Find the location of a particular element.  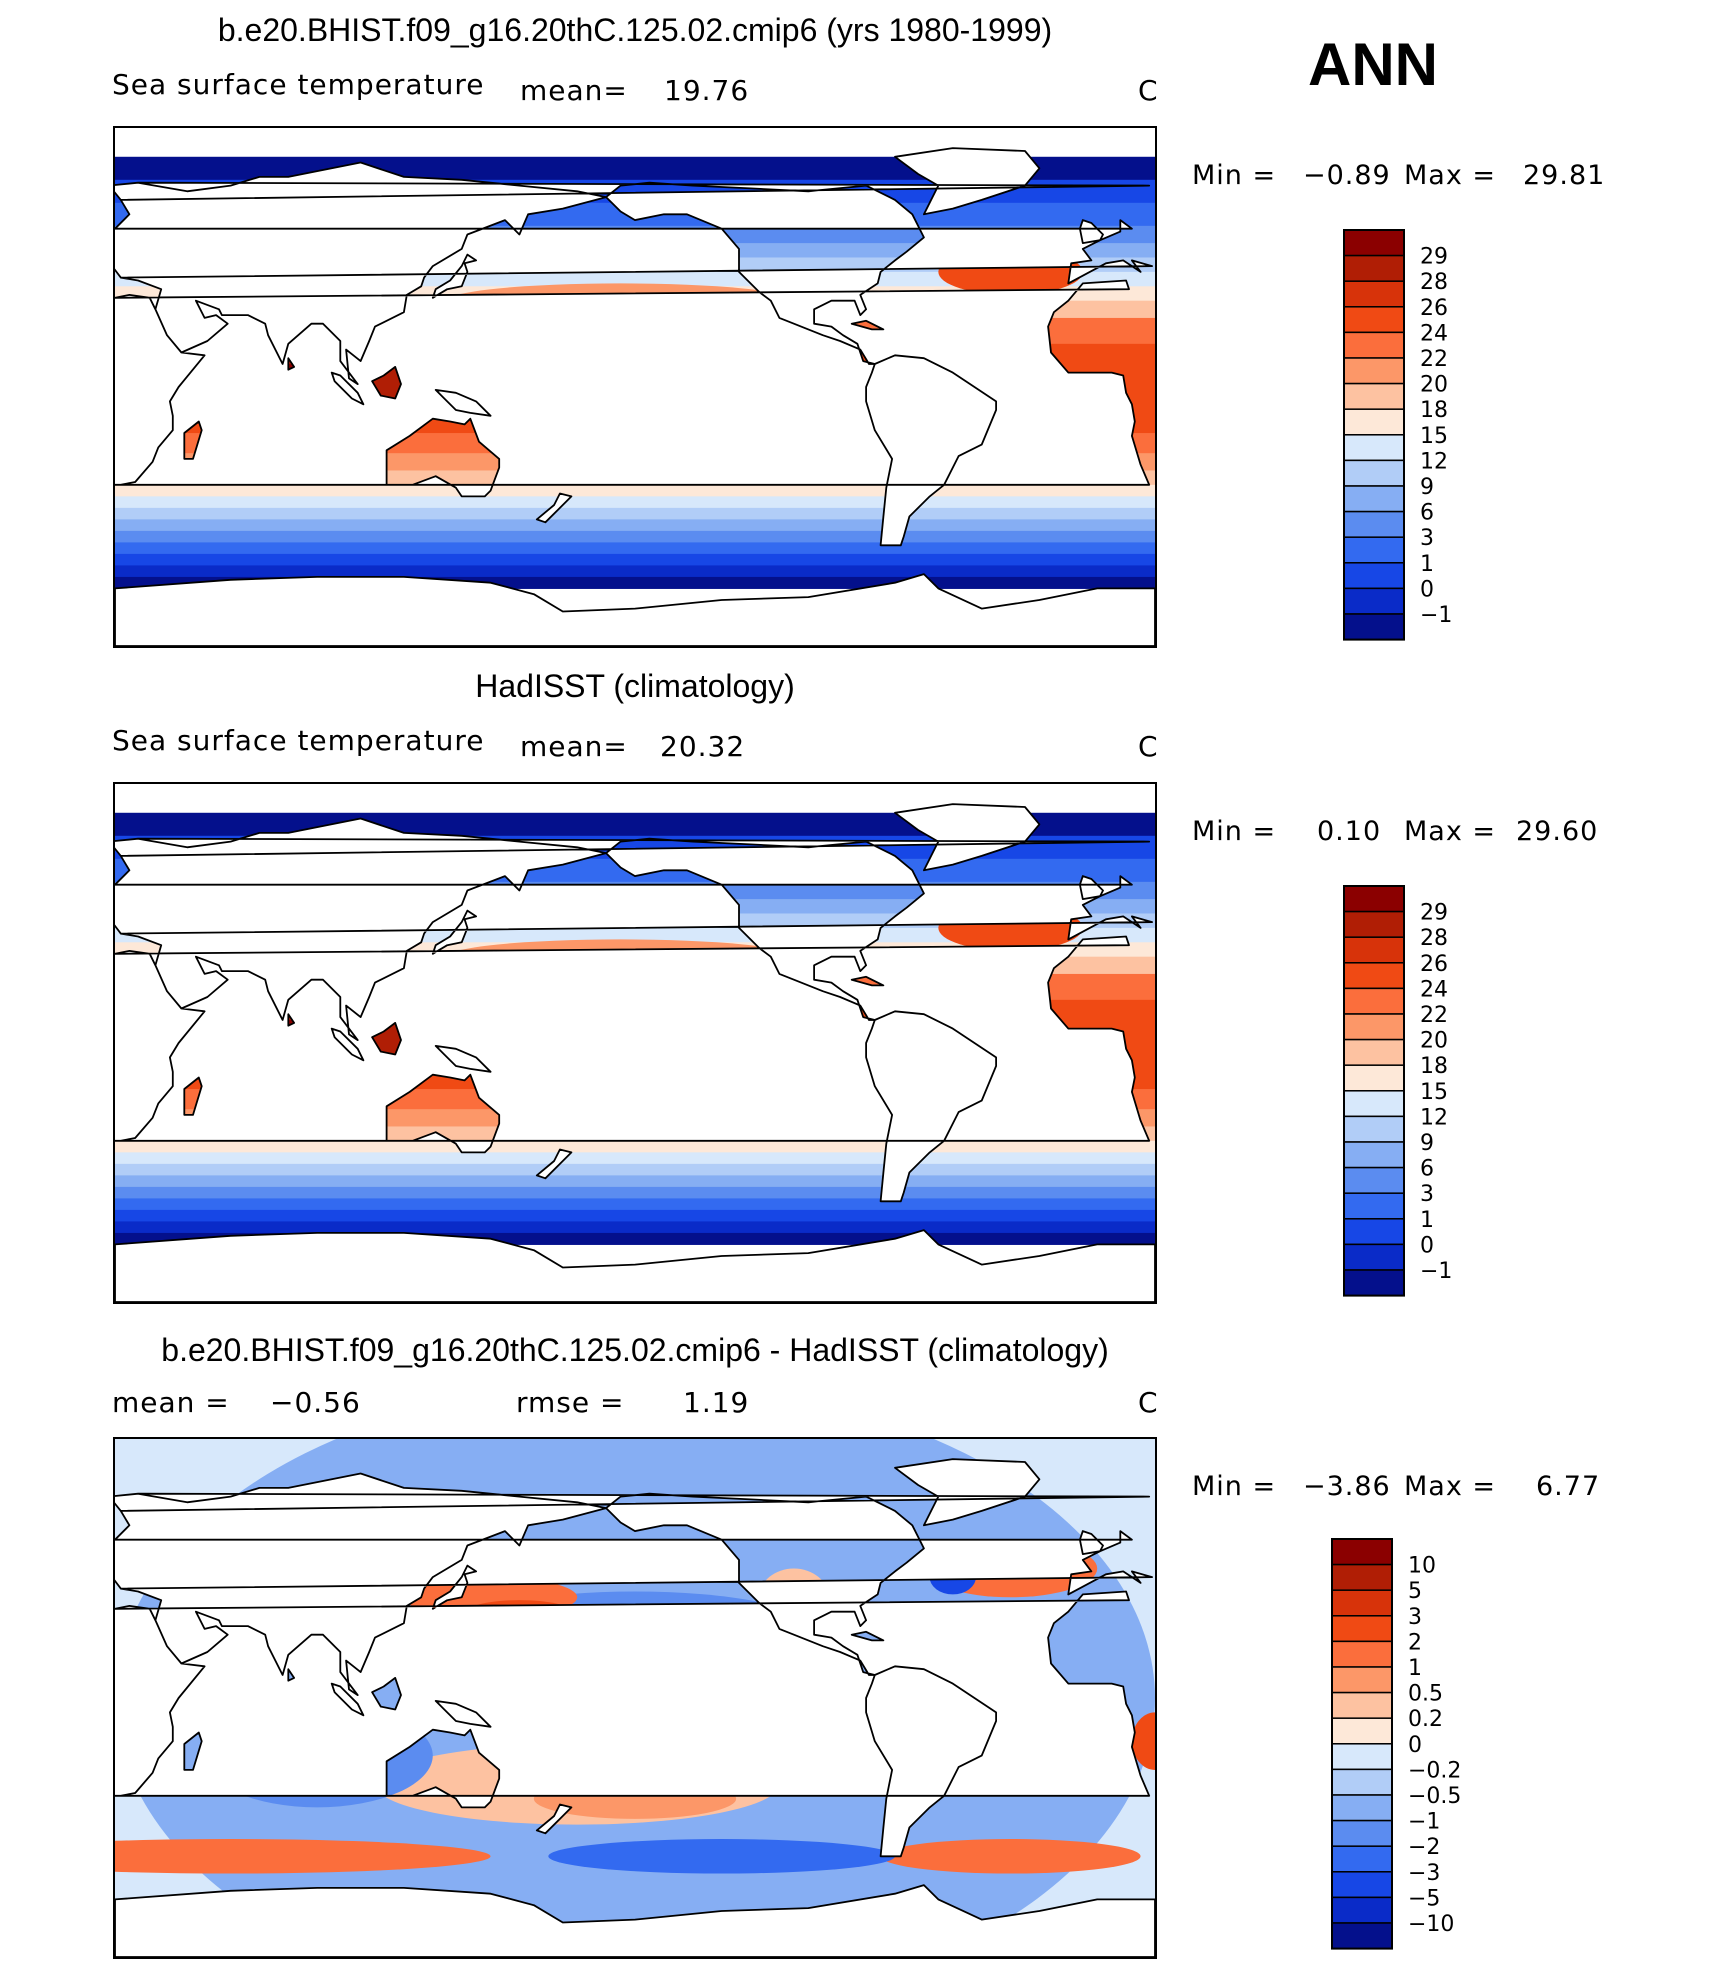

panel1-units: C is located at coordinates (1148, 90).